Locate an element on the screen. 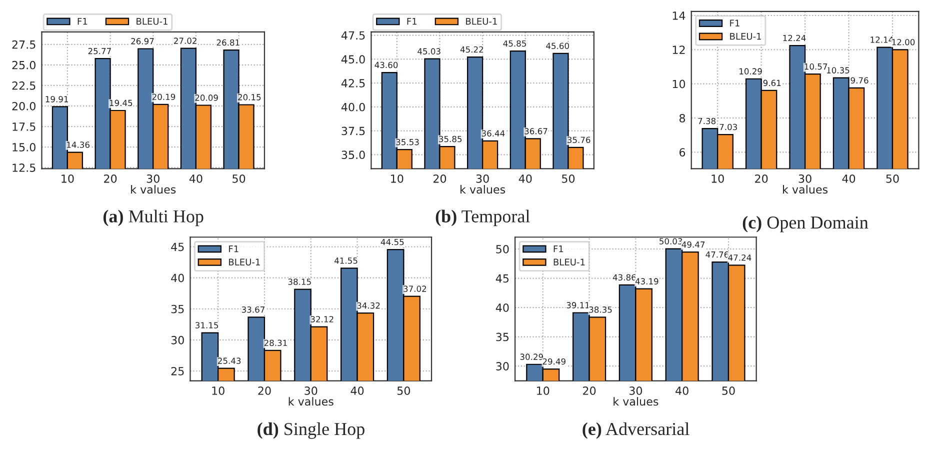  data-label: 45.03 is located at coordinates (429, 51).